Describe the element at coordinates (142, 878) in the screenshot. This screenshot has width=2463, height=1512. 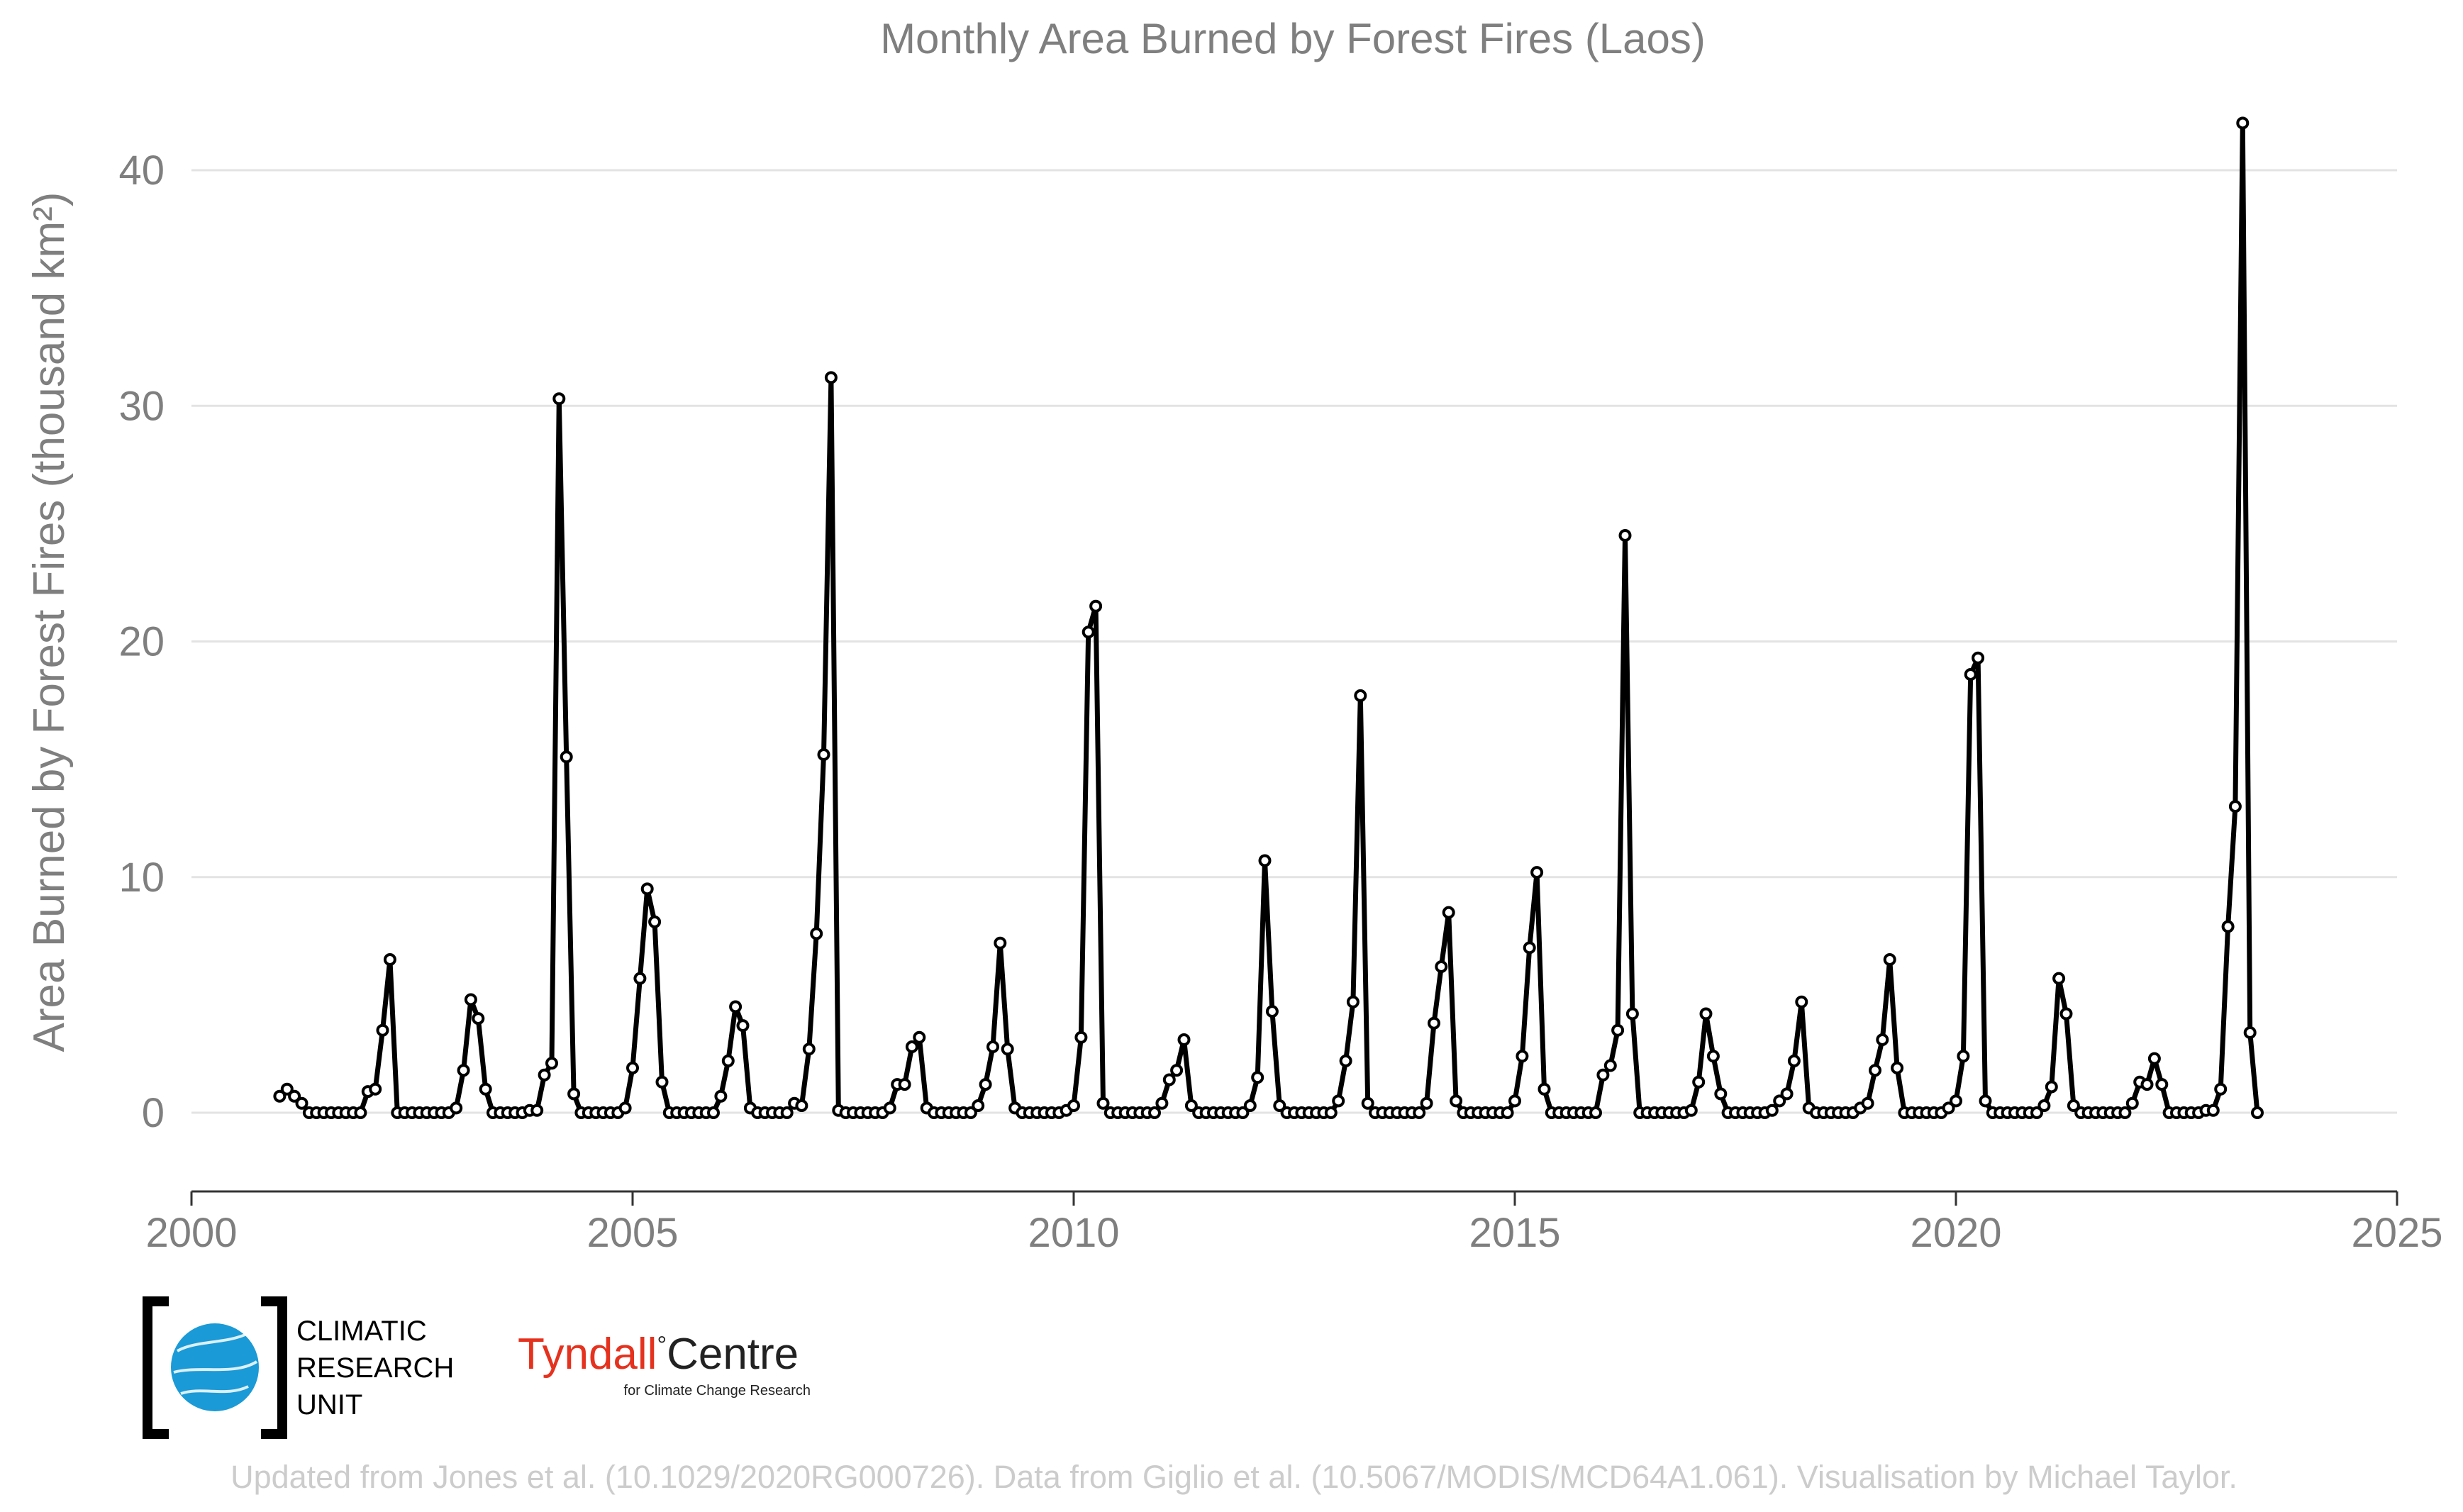
I see `y-tick-label-10: 10` at that location.